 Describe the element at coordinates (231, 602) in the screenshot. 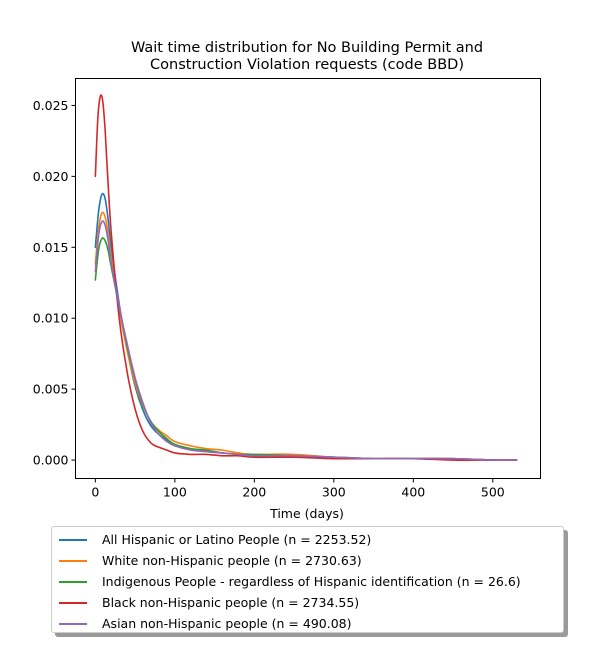

I see `legend-label: Black non-Hispanic people (n = 2734.55)` at that location.